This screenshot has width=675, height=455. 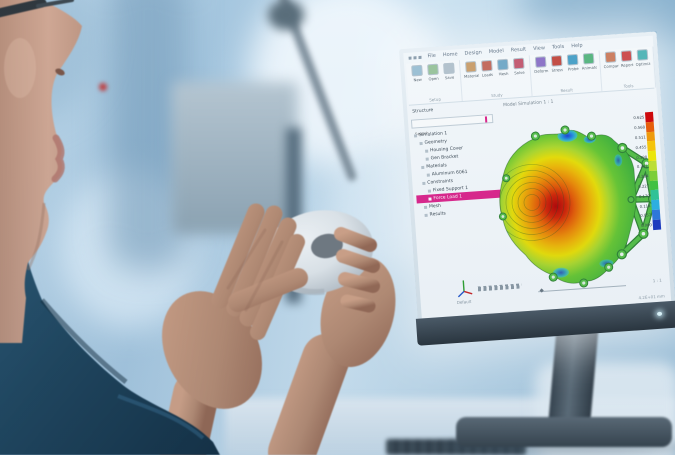 I want to click on ribbon-button: Loads, so click(x=487, y=68).